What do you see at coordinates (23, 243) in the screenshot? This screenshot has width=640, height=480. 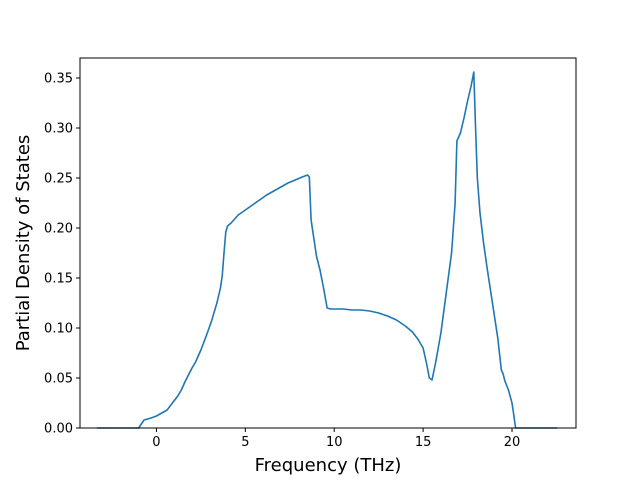 I see `y-axis-label: Partial Density of States` at bounding box center [23, 243].